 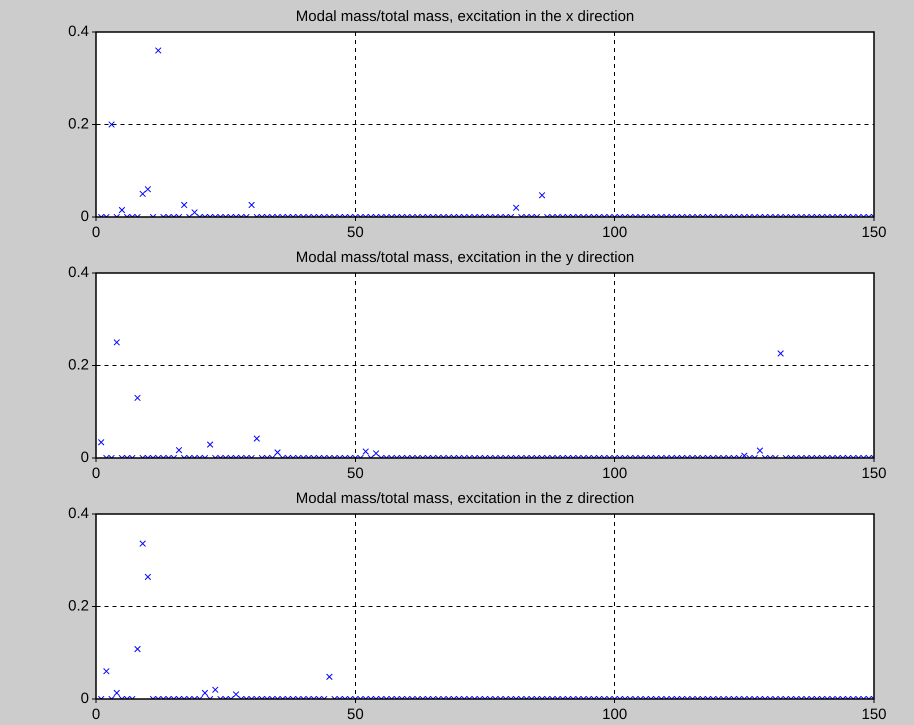 I want to click on chart-title: Modal mass/total mass, excitation in the z direction, so click(x=465, y=499).